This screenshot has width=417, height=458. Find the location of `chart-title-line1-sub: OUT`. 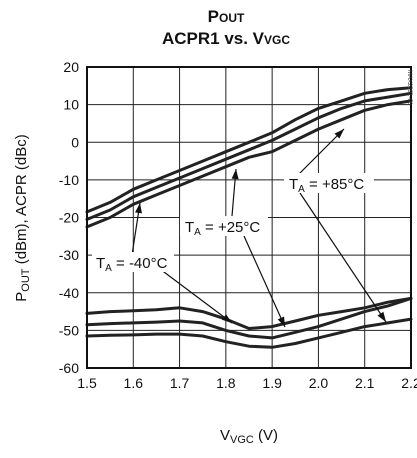

chart-title-line1-sub: OUT is located at coordinates (232, 18).